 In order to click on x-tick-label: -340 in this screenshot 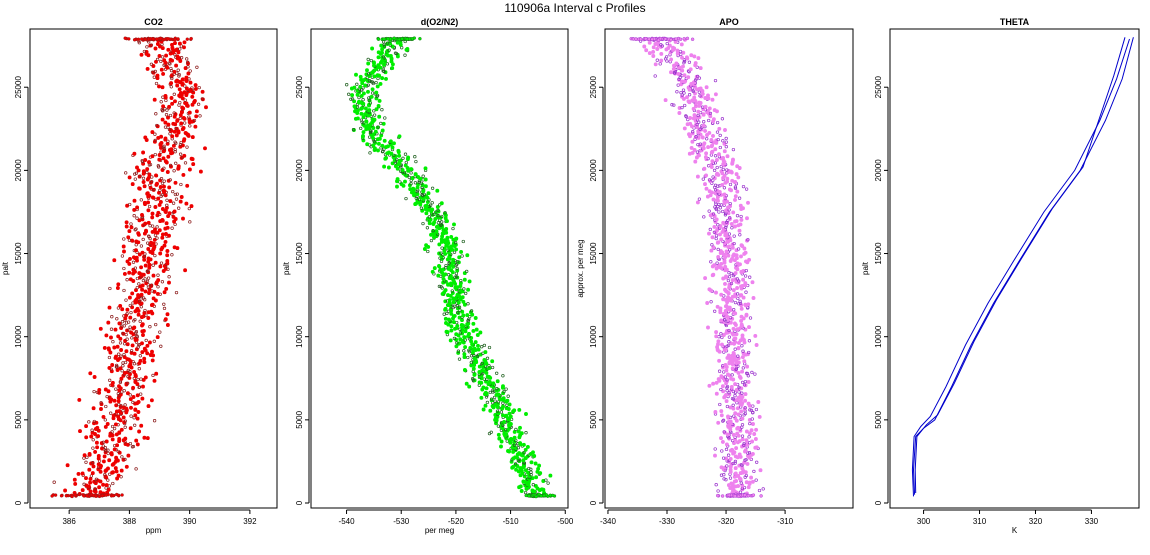, I will do `click(608, 521)`.